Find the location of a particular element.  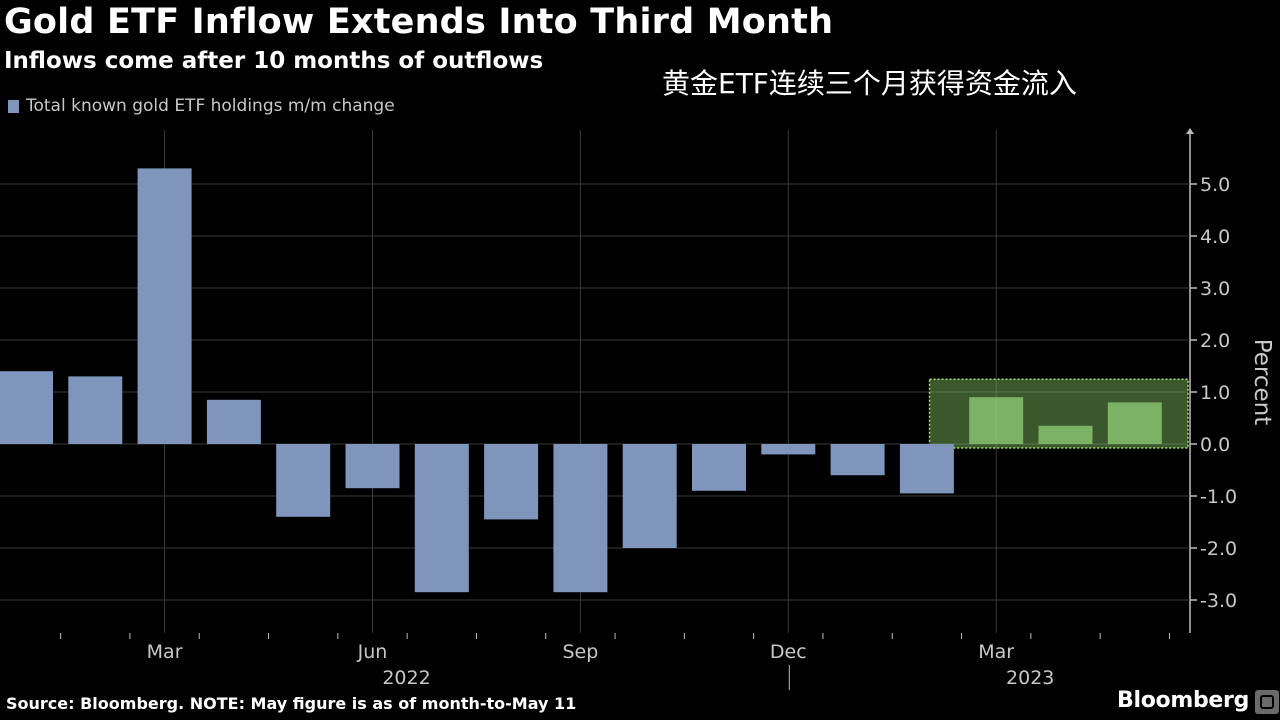

y-axis-arrow is located at coordinates (1190, 131).